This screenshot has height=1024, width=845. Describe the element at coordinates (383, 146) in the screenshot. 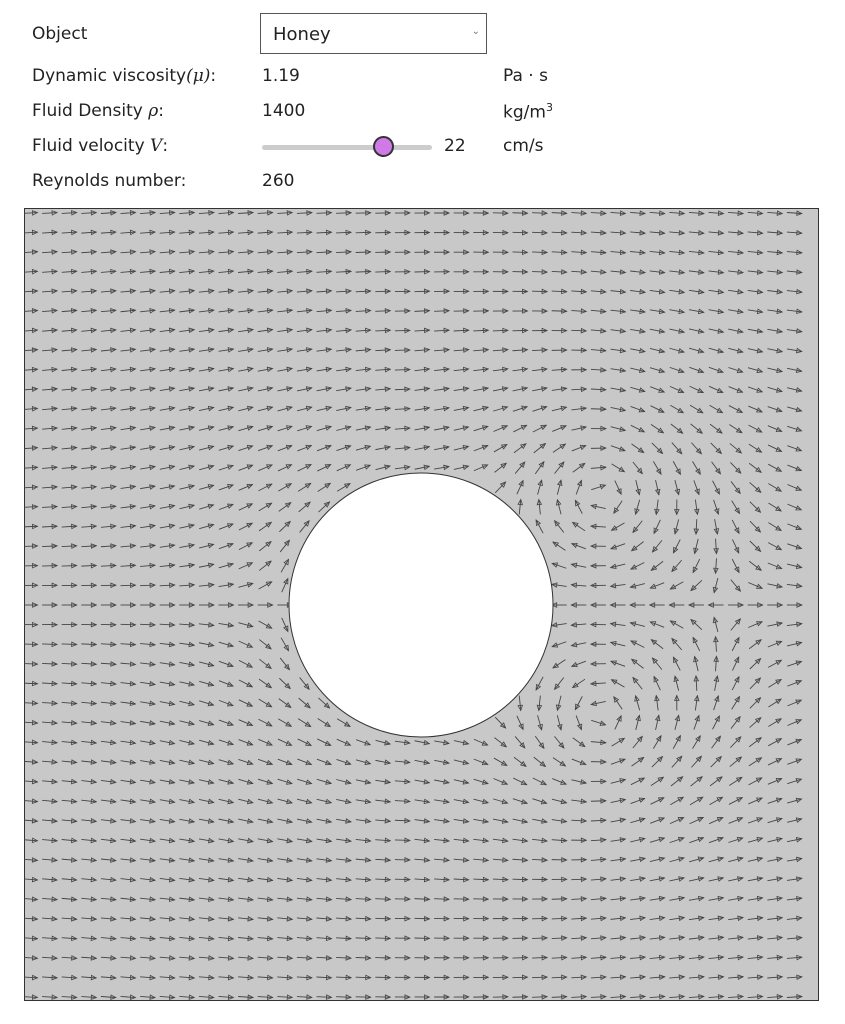

I see `velocity-slider-thumb` at that location.